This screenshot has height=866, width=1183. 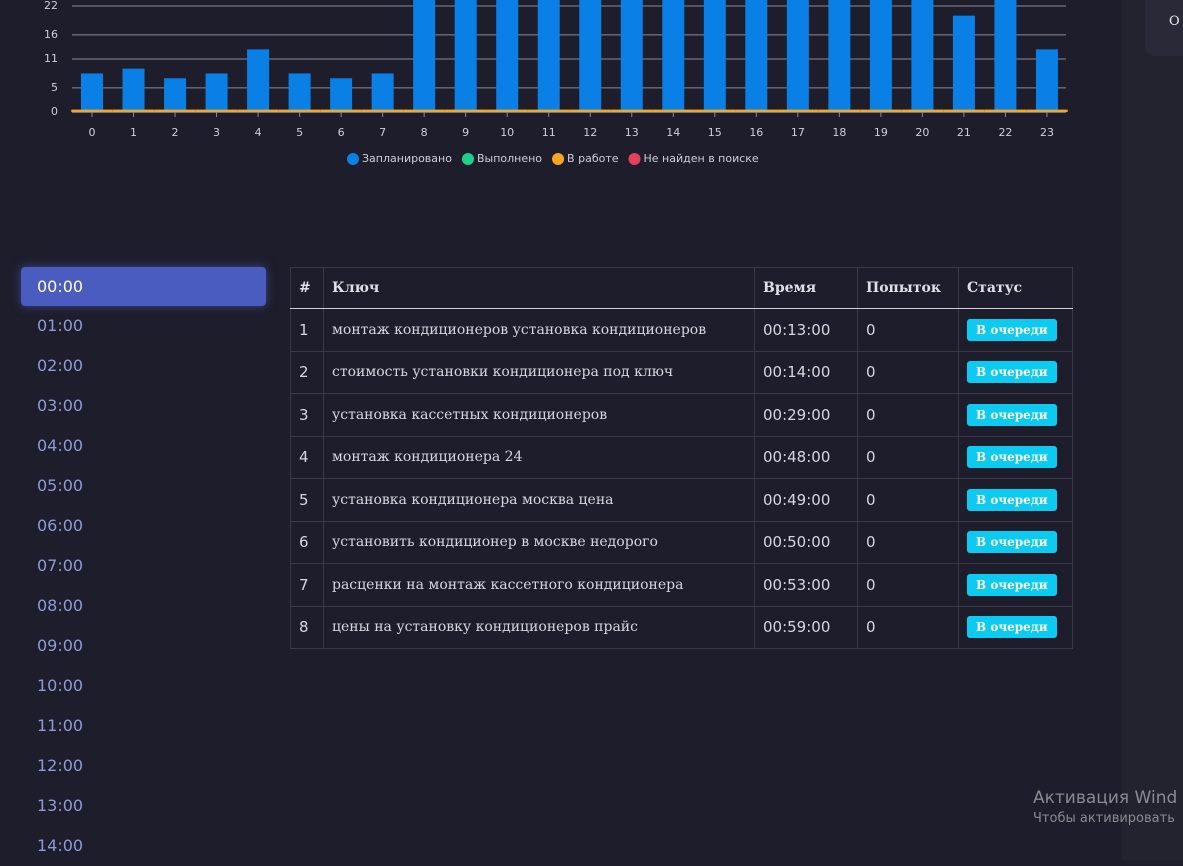 What do you see at coordinates (1164, 28) in the screenshot?
I see `info-card: О` at bounding box center [1164, 28].